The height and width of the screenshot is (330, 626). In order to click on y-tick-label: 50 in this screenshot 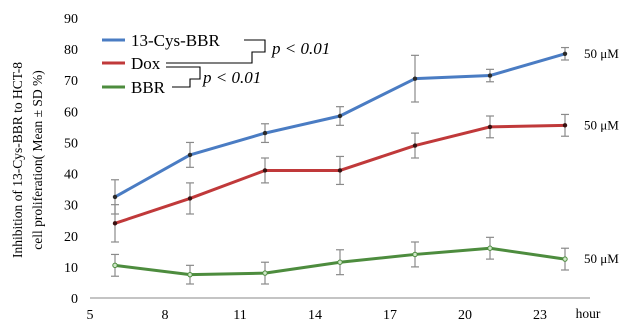, I will do `click(71, 143)`.